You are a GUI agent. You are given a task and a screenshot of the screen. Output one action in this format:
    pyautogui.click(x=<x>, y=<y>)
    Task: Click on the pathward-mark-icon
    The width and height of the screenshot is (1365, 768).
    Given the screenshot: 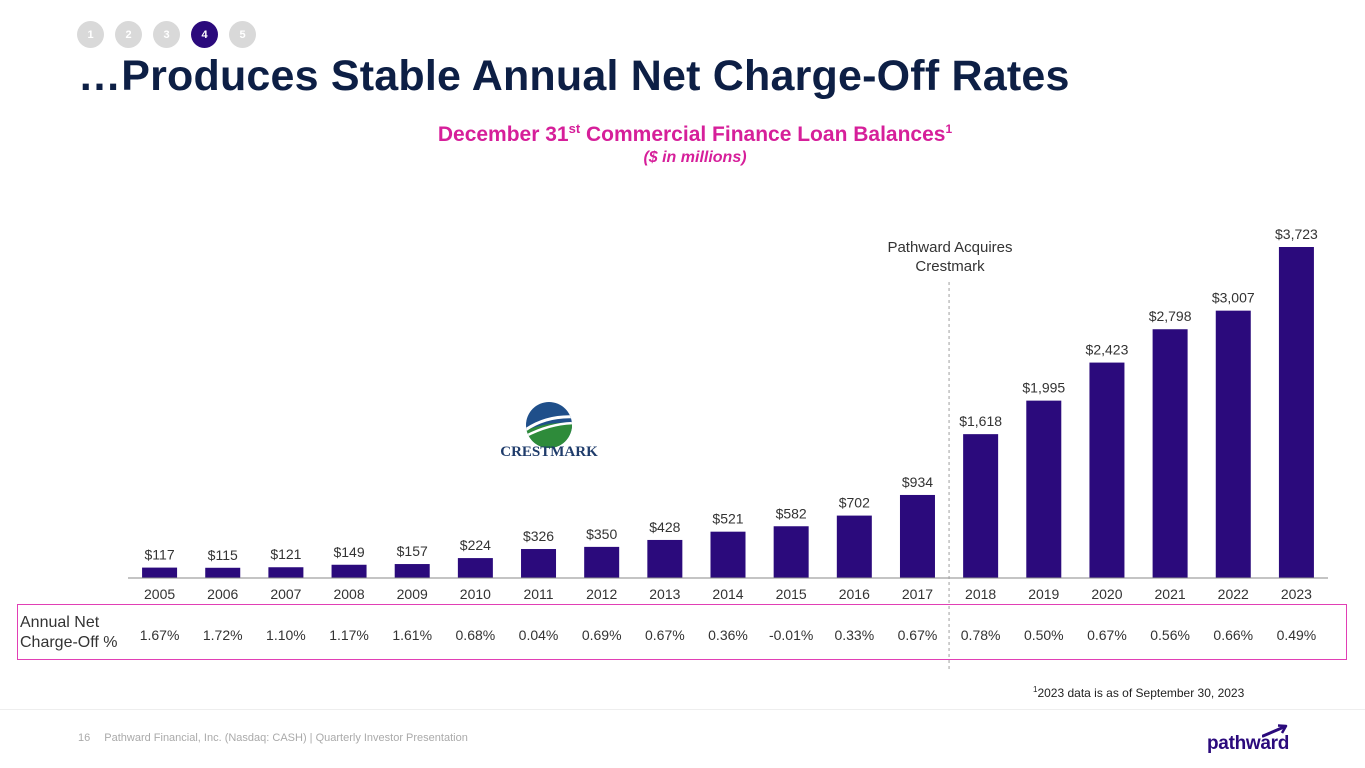 What is the action you would take?
    pyautogui.click(x=1275, y=731)
    